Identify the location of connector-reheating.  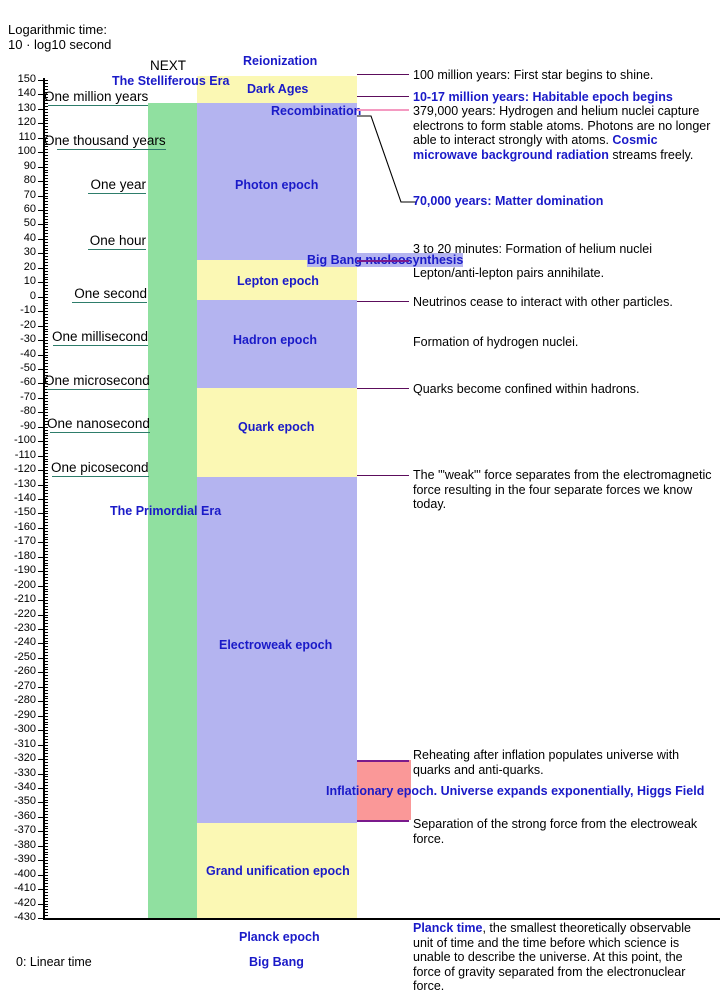
(383, 761).